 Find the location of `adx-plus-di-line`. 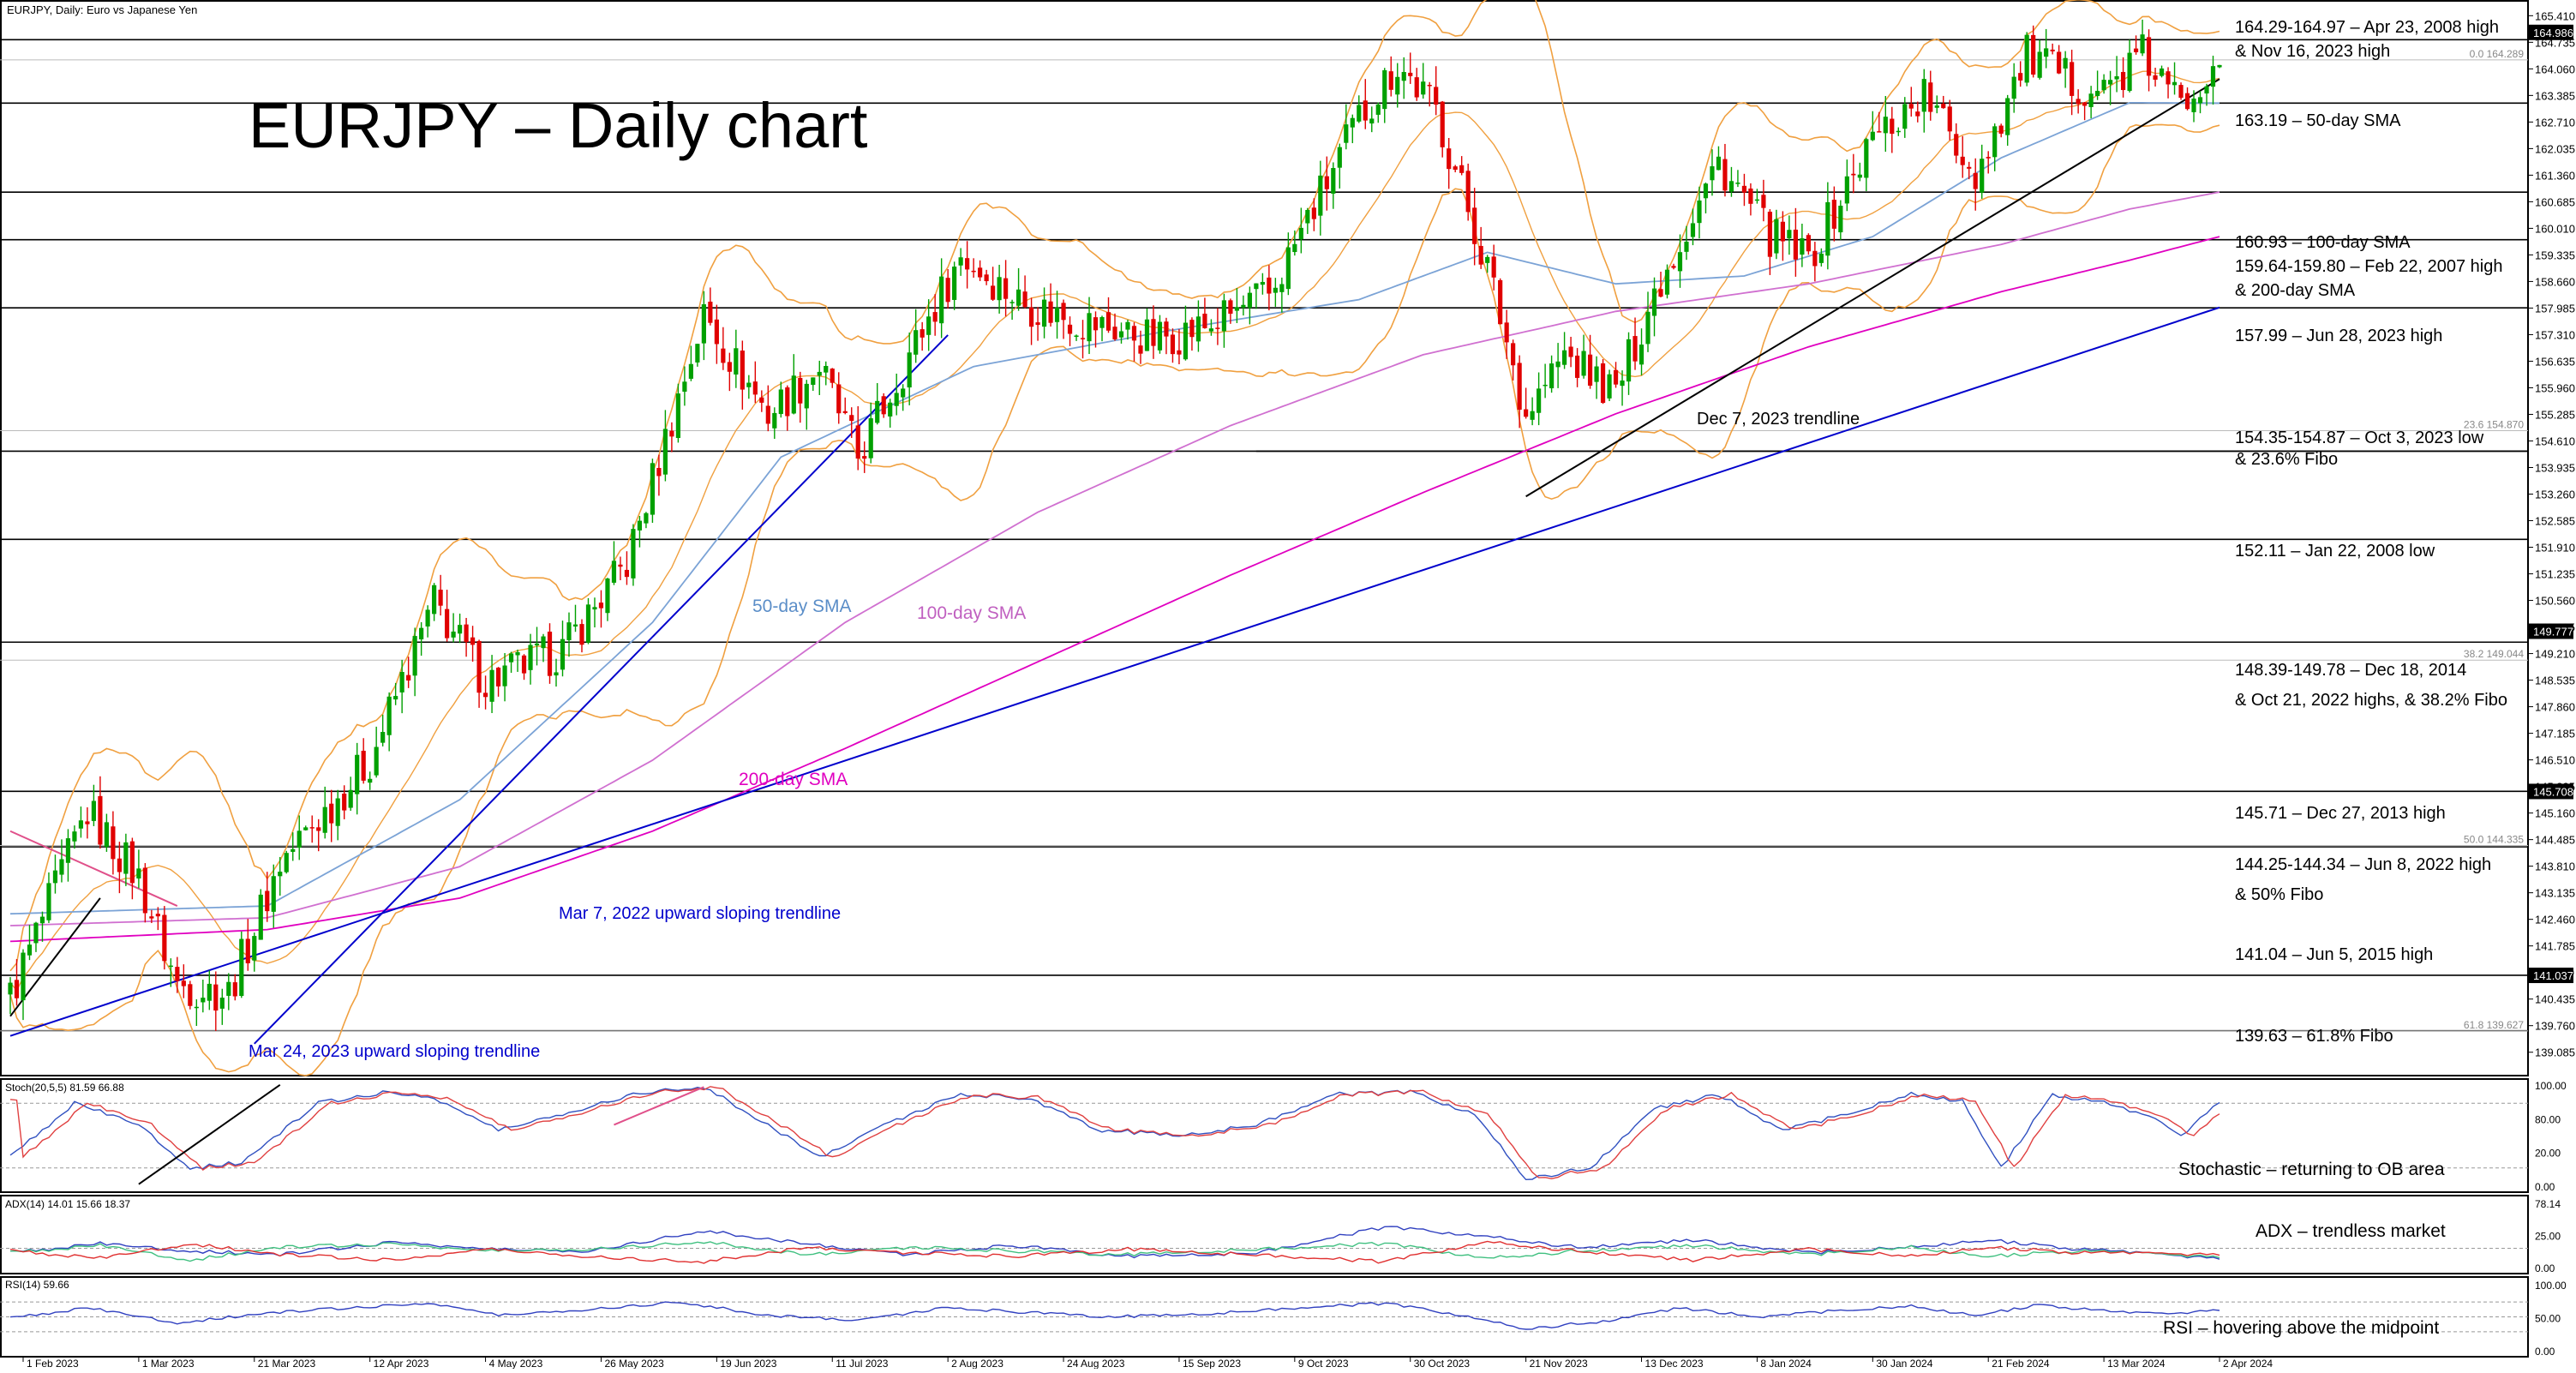

adx-plus-di-line is located at coordinates (1114, 1251).